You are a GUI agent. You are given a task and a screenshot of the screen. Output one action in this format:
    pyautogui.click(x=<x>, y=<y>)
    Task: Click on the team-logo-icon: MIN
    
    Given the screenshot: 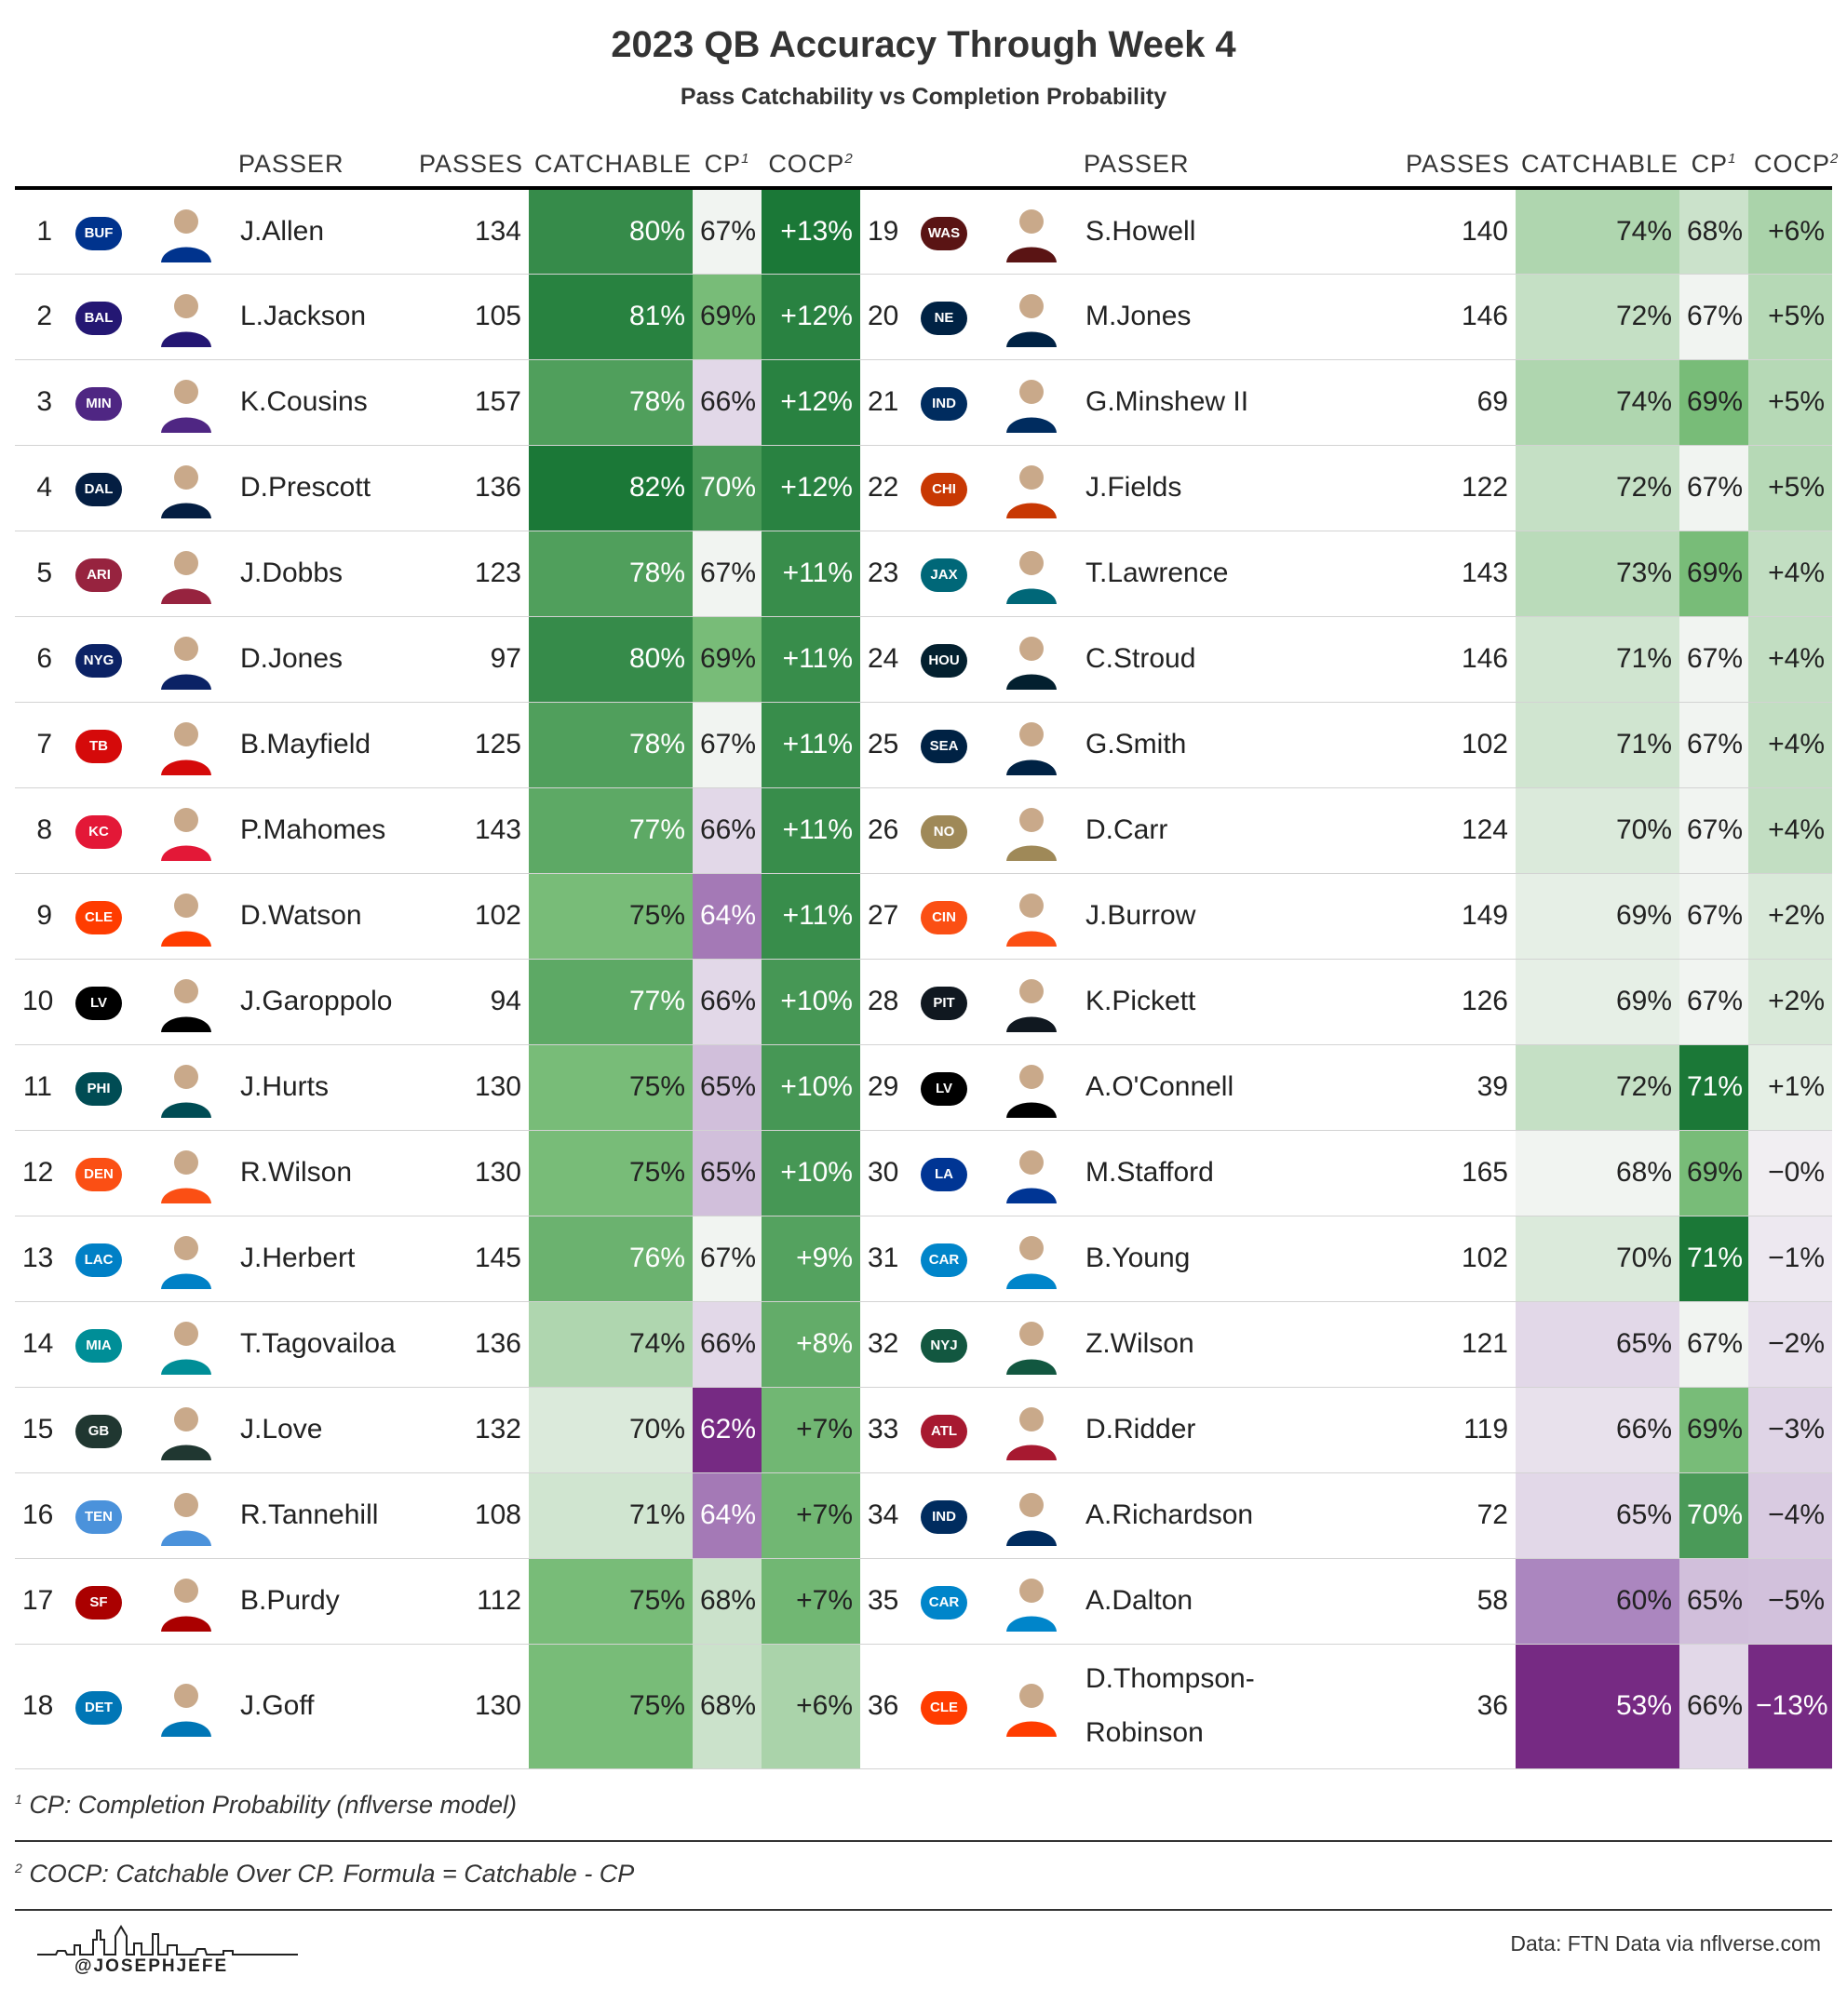 What is the action you would take?
    pyautogui.click(x=99, y=404)
    